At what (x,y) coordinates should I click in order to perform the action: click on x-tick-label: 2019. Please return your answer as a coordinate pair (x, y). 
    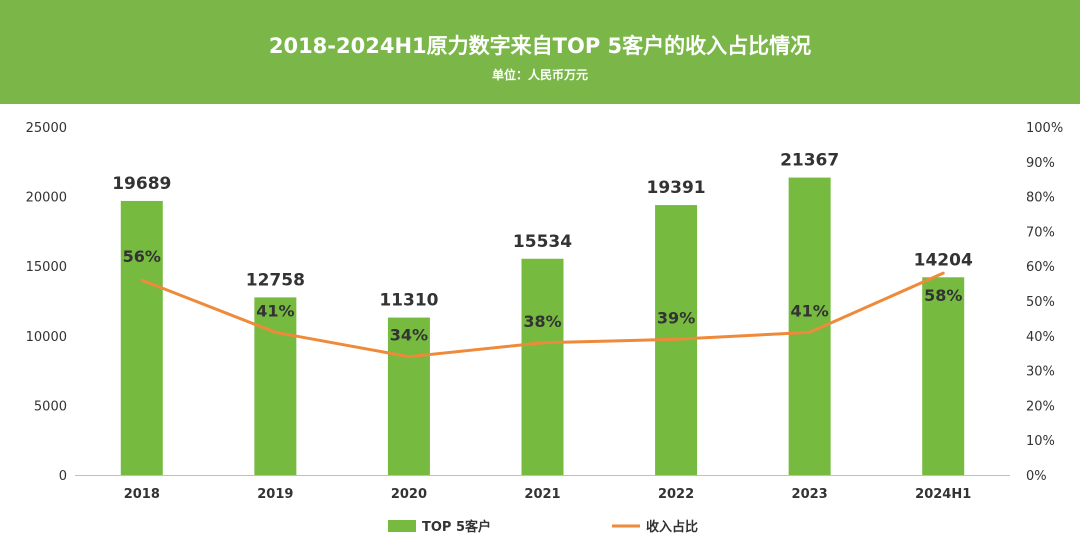
    Looking at the image, I should click on (275, 494).